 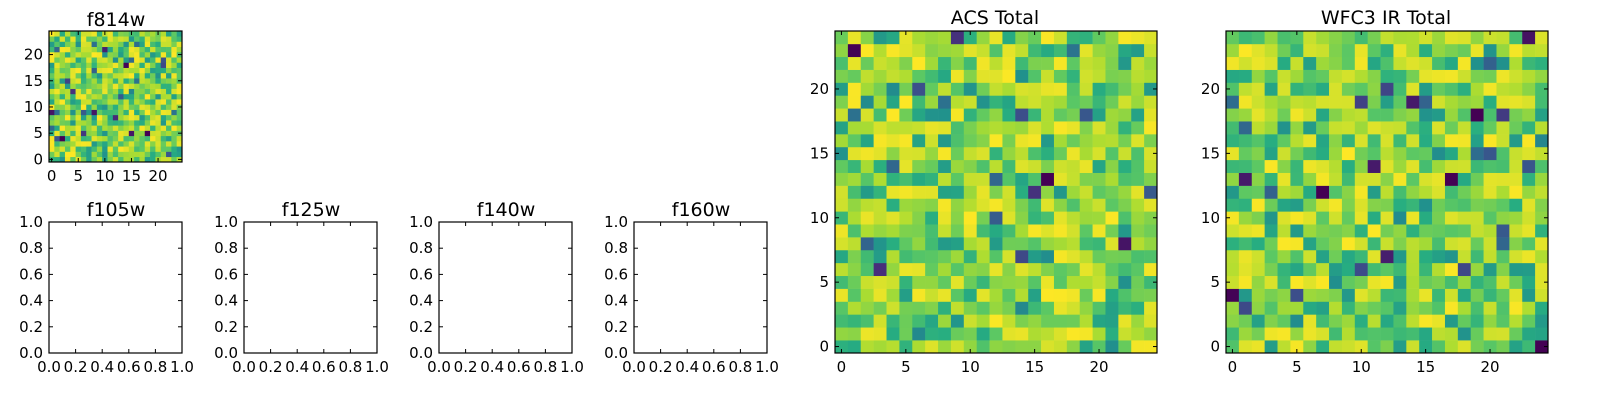 I want to click on x-tick-label: 0.2, so click(x=76, y=367).